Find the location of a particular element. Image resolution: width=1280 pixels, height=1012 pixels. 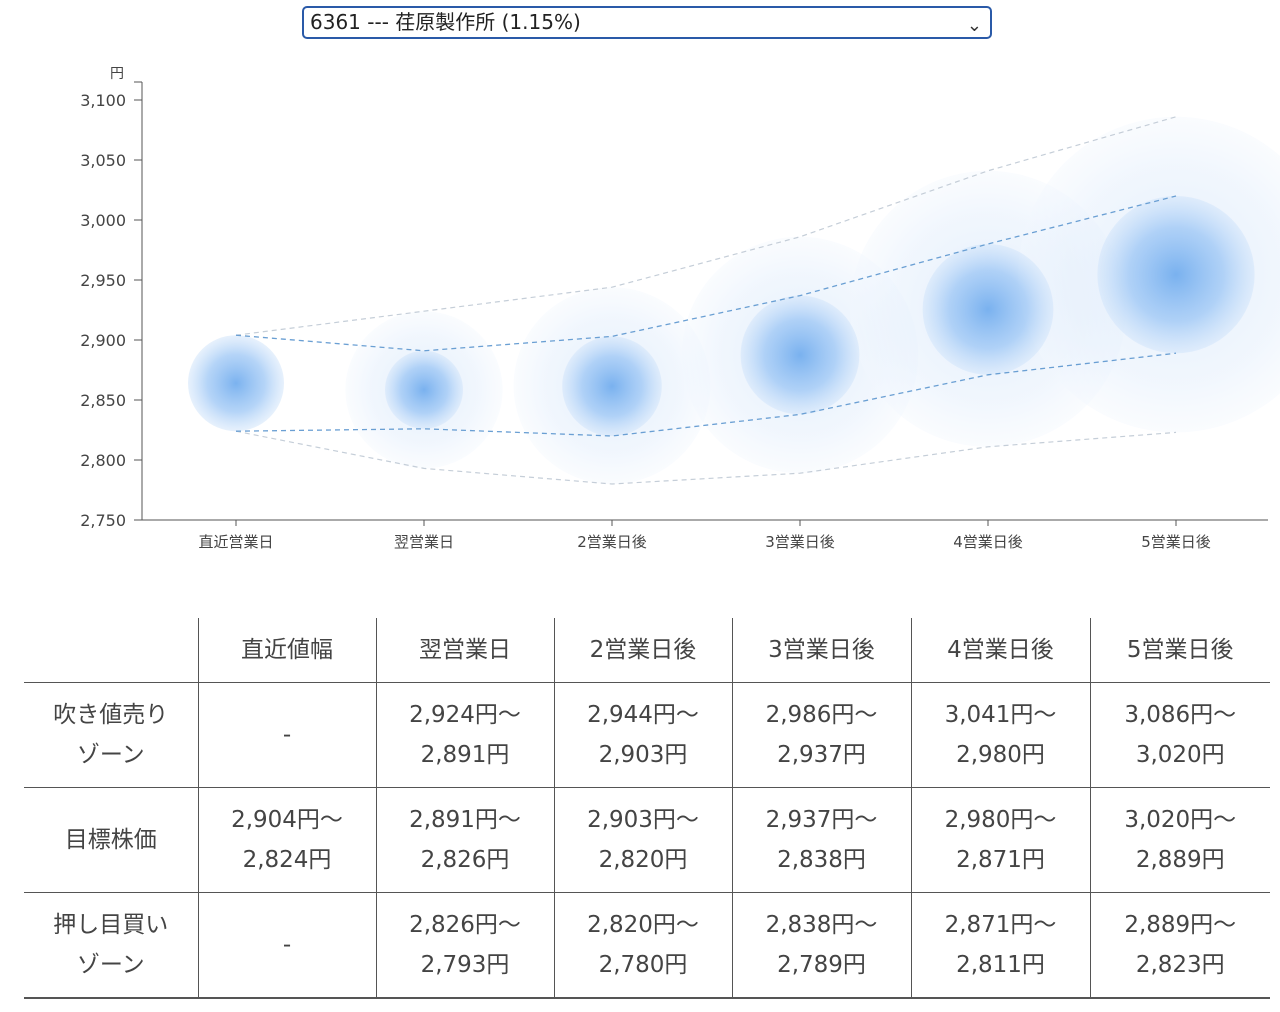

table-cell: 2,838円〜 2,789円 is located at coordinates (821, 945).